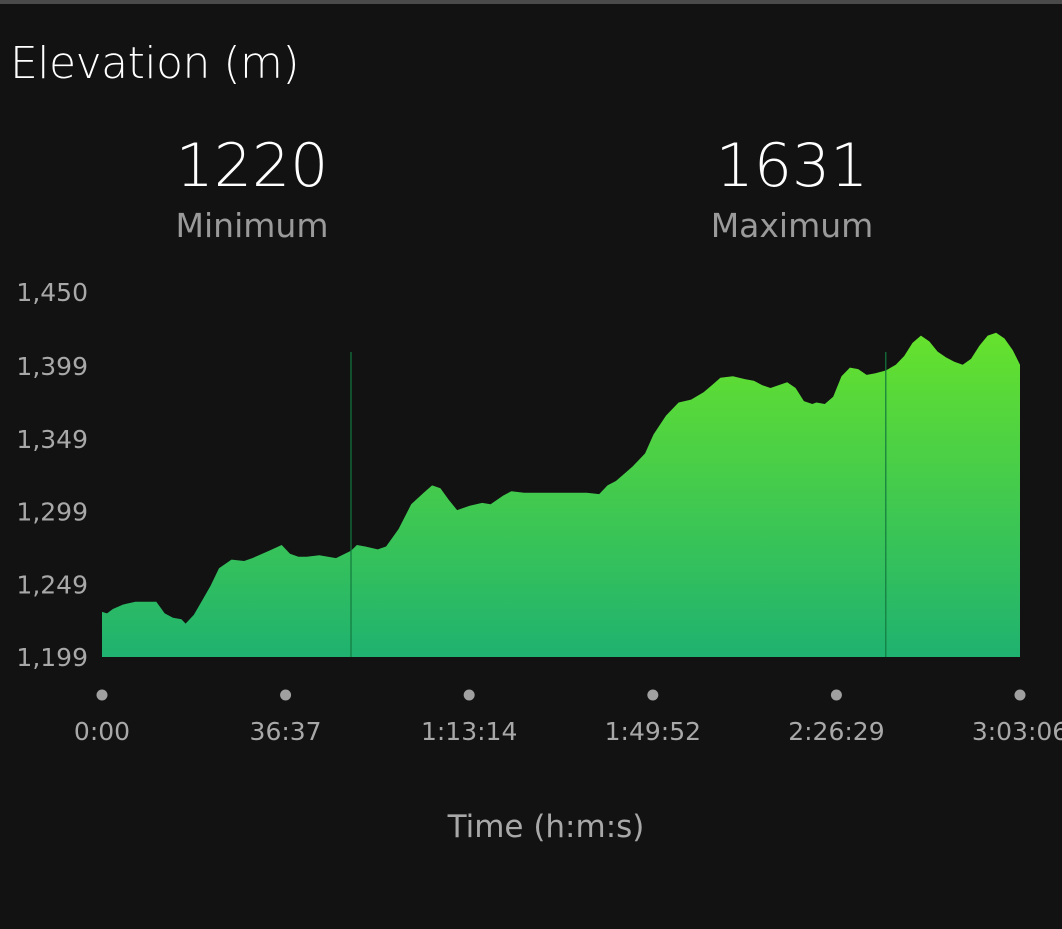 The height and width of the screenshot is (929, 1062). Describe the element at coordinates (568, 717) in the screenshot. I see `x-axis: 0:00 36:37 1:13:14 1:49:52 2:26:29 3:03:06` at that location.